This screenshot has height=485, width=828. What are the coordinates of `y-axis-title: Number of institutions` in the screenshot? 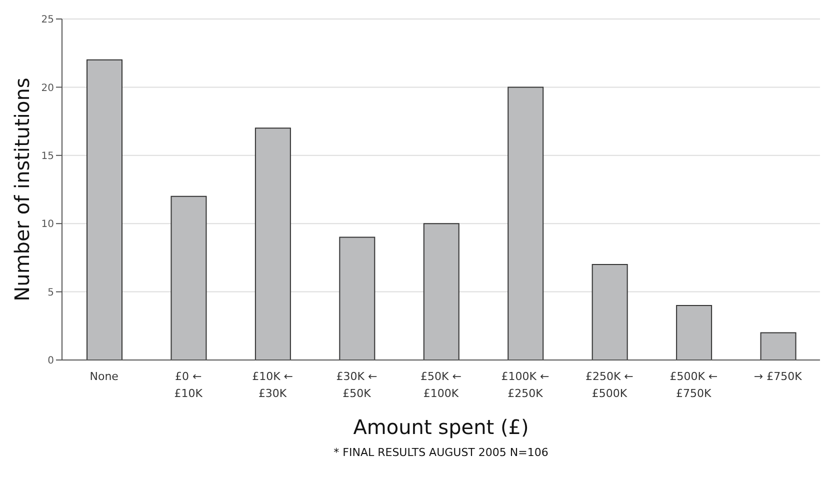 It's located at (22, 190).